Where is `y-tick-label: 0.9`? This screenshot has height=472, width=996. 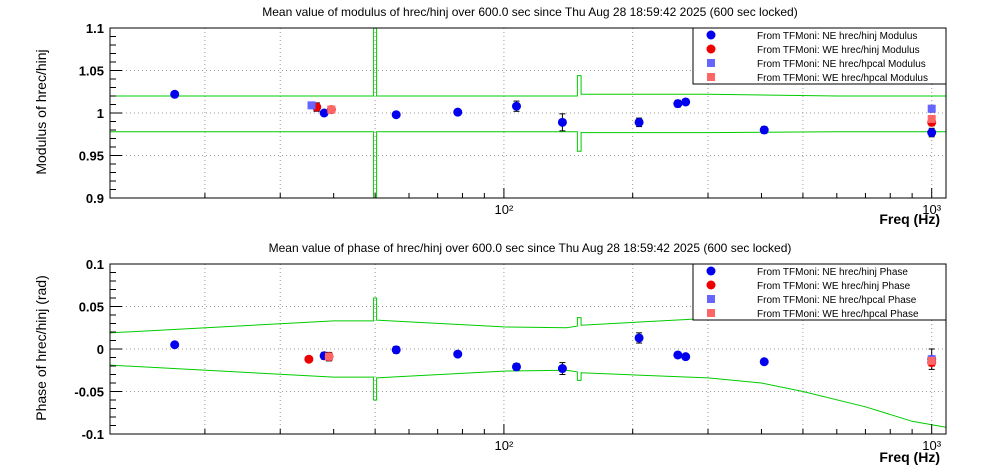
y-tick-label: 0.9 is located at coordinates (95, 198).